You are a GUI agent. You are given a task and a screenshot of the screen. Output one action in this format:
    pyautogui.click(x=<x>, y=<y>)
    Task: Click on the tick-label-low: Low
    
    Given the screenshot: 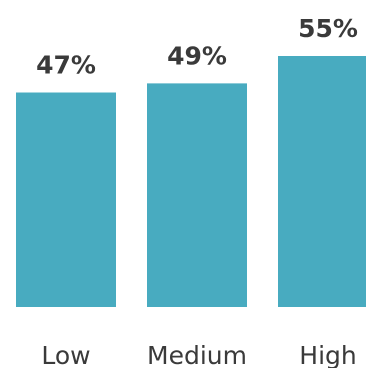 What is the action you would take?
    pyautogui.click(x=65, y=354)
    